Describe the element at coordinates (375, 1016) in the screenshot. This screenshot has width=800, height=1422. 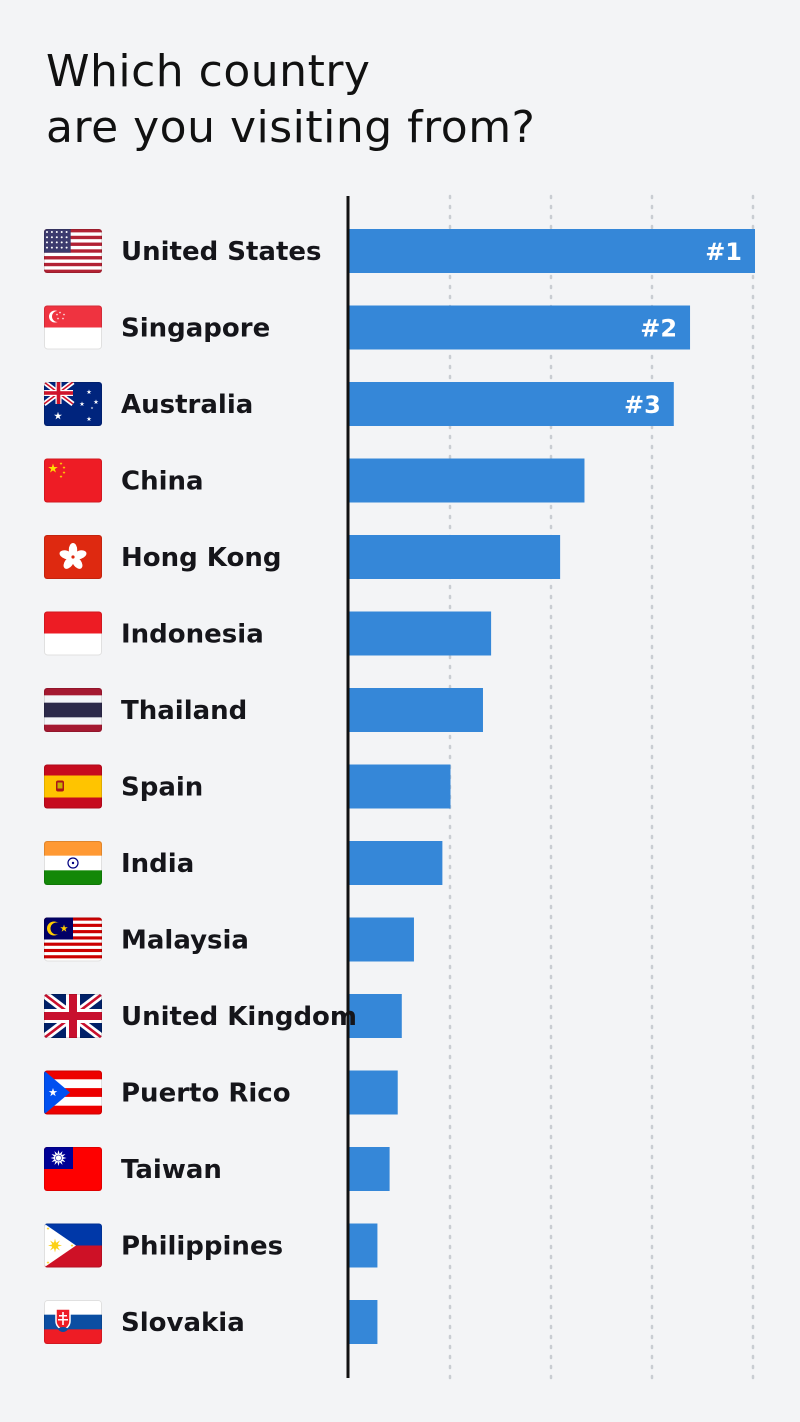
I see `bar-united-kingdom` at that location.